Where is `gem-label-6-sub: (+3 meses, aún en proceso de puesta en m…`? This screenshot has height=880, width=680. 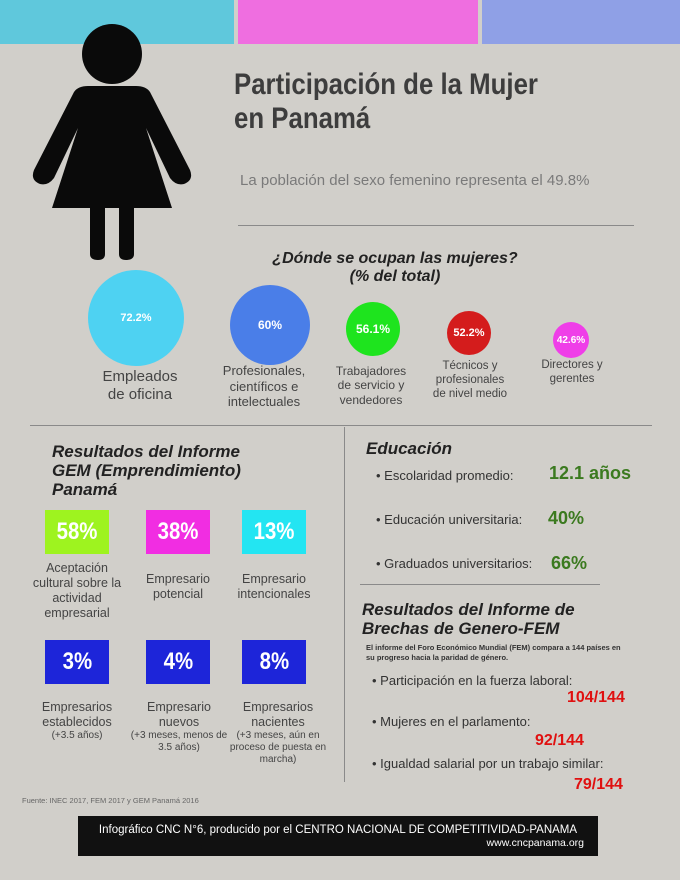
gem-label-6-sub: (+3 meses, aún en proceso de puesta en m… is located at coordinates (278, 747).